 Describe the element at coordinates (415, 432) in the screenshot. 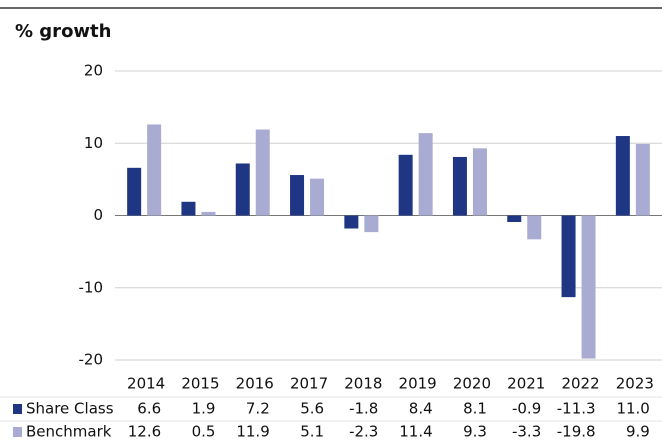

I see `table-value: 11.4` at that location.